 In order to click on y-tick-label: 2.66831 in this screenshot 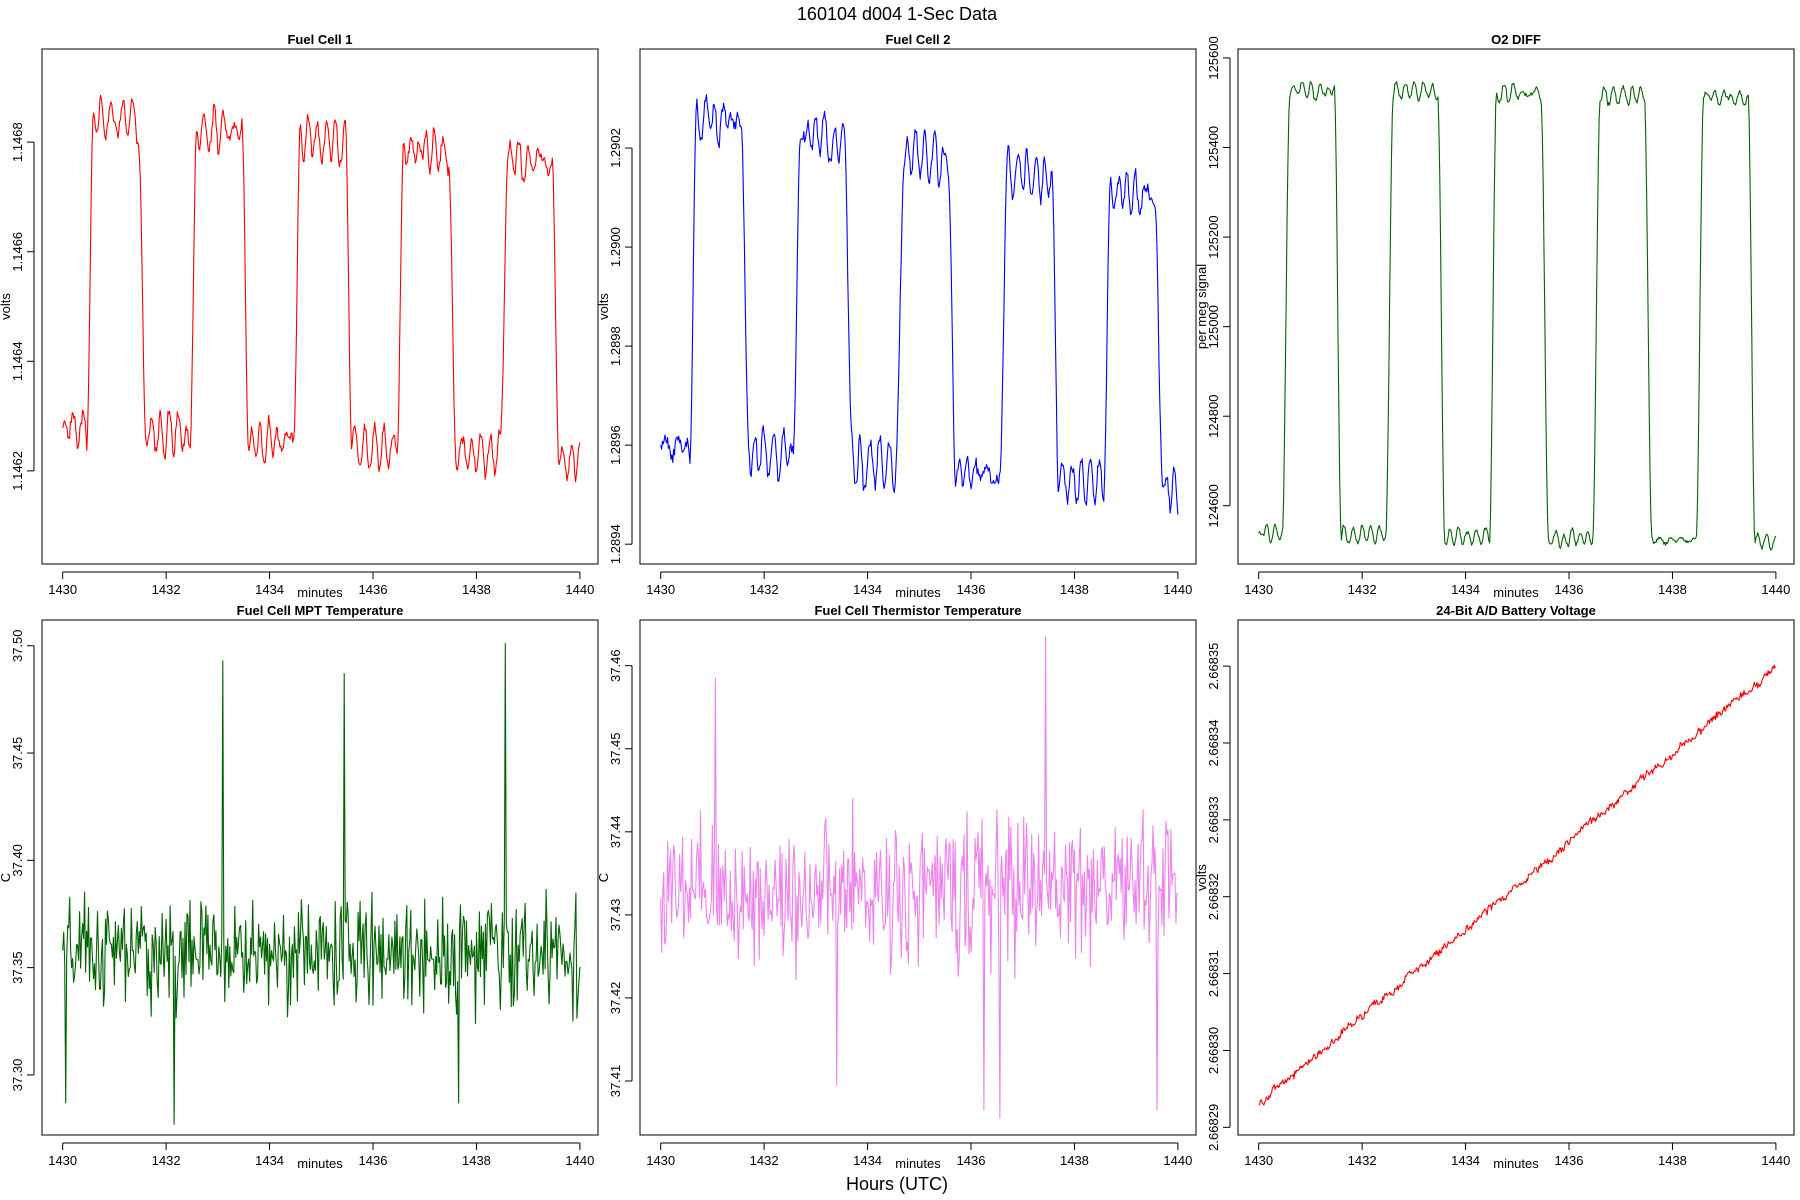, I will do `click(1213, 973)`.